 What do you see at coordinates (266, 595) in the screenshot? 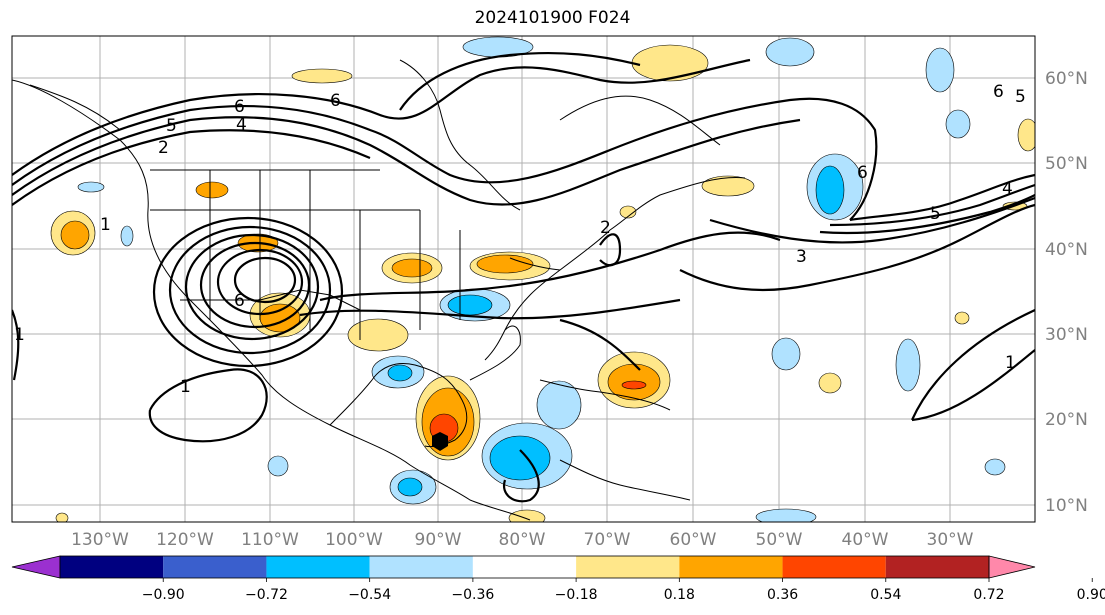
I see `colorbar-tick-label: −0.72` at bounding box center [266, 595].